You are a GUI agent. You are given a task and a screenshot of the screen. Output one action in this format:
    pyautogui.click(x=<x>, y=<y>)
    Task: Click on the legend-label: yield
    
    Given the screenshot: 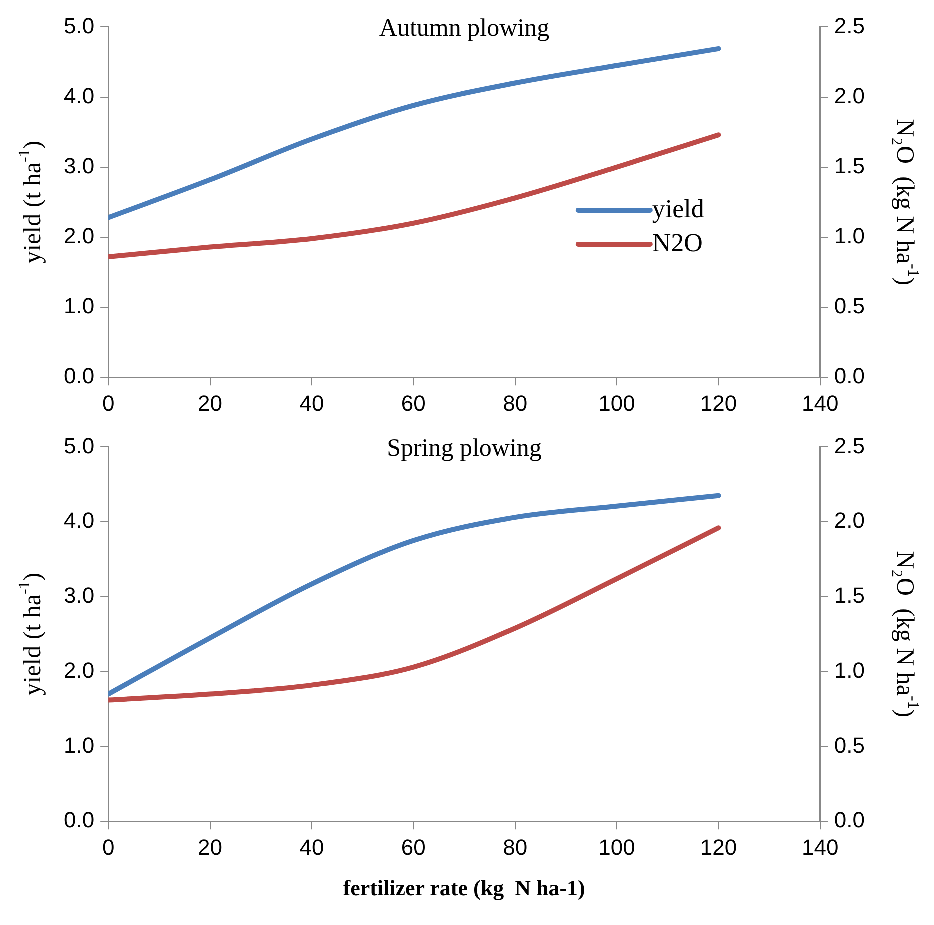 What is the action you would take?
    pyautogui.click(x=678, y=209)
    